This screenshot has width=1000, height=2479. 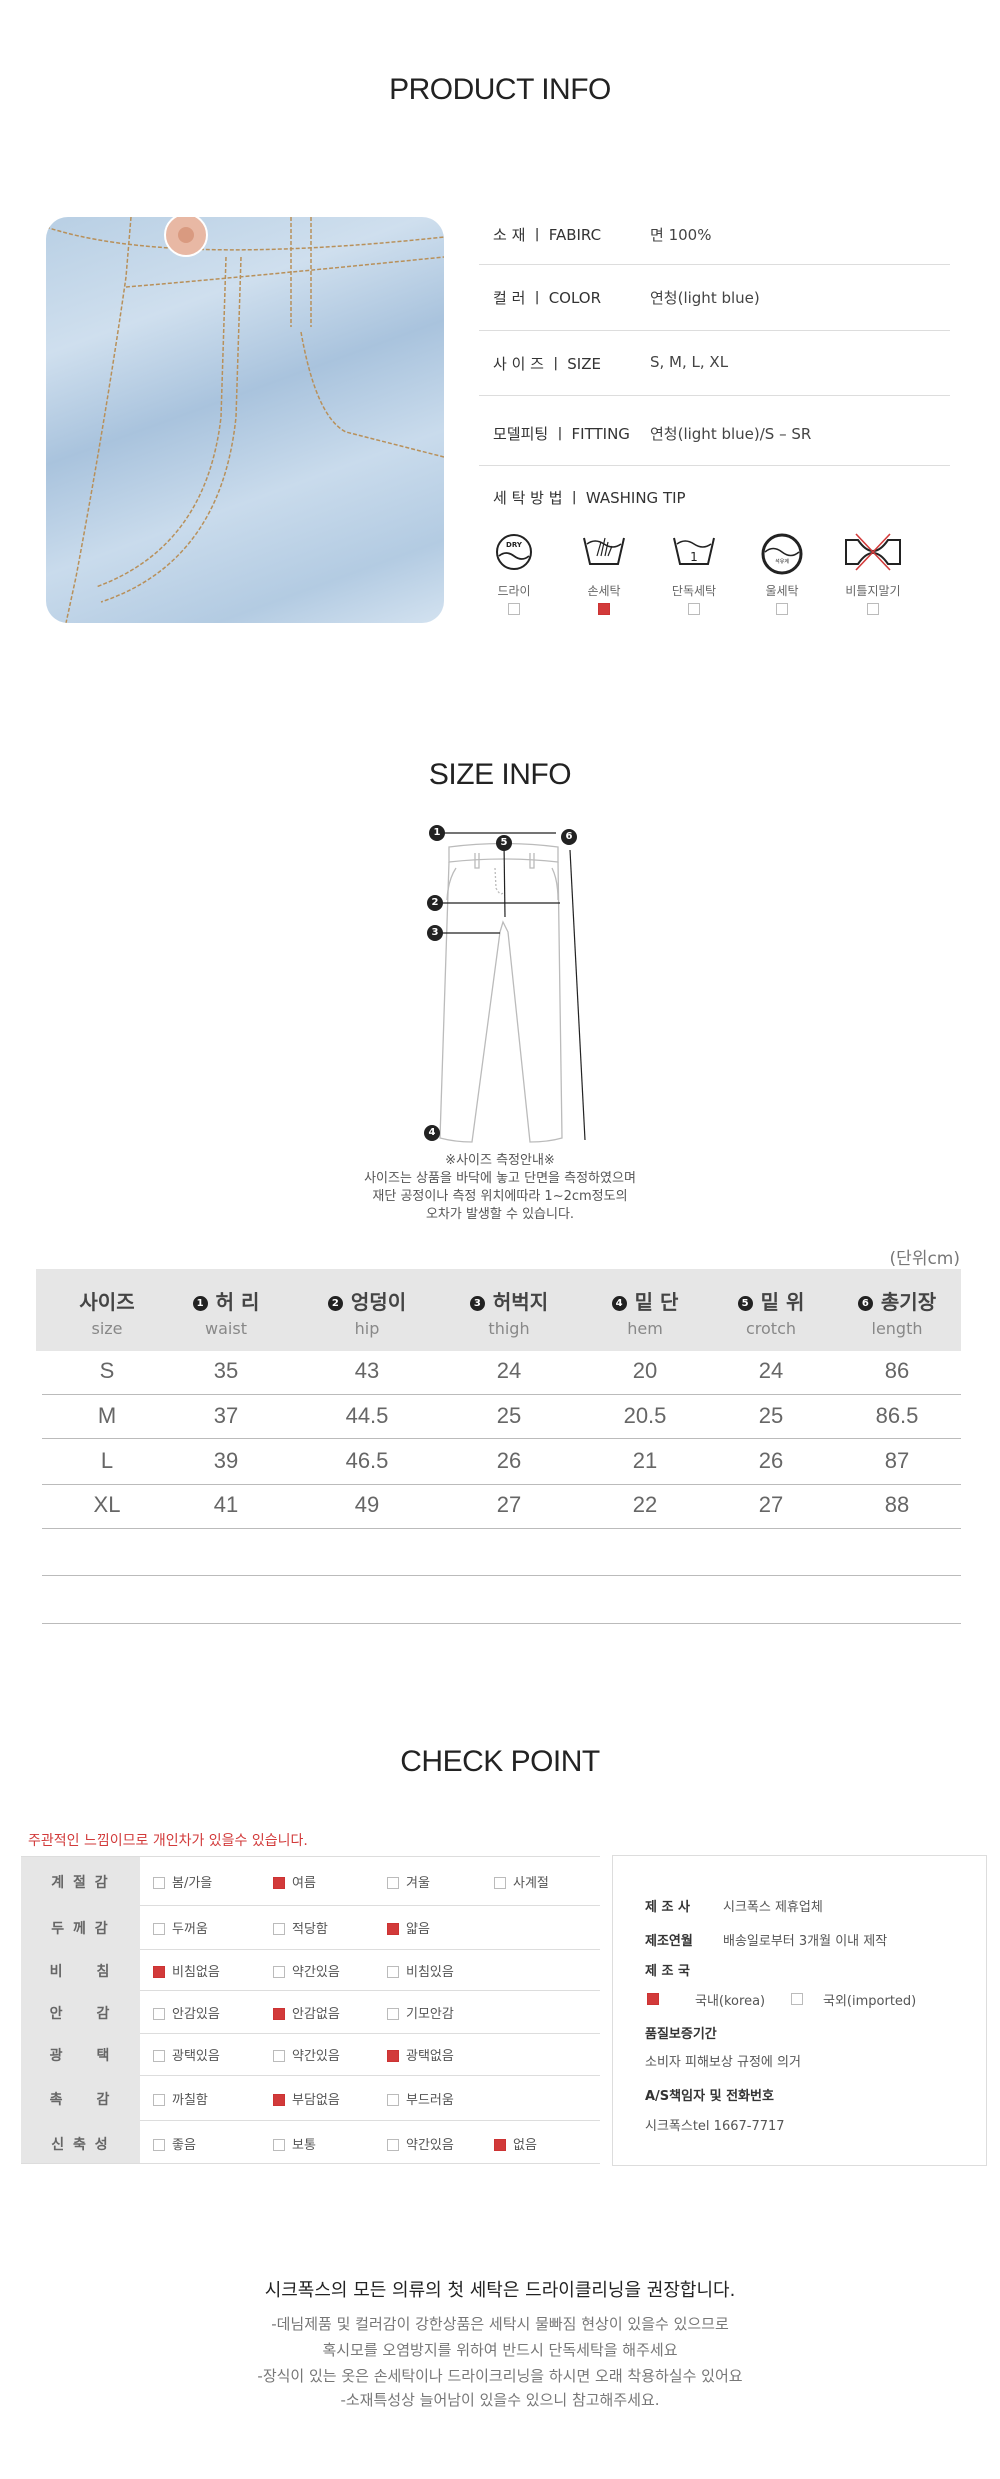 What do you see at coordinates (520, 1302) in the screenshot?
I see `col-ko-label: 허벅지` at bounding box center [520, 1302].